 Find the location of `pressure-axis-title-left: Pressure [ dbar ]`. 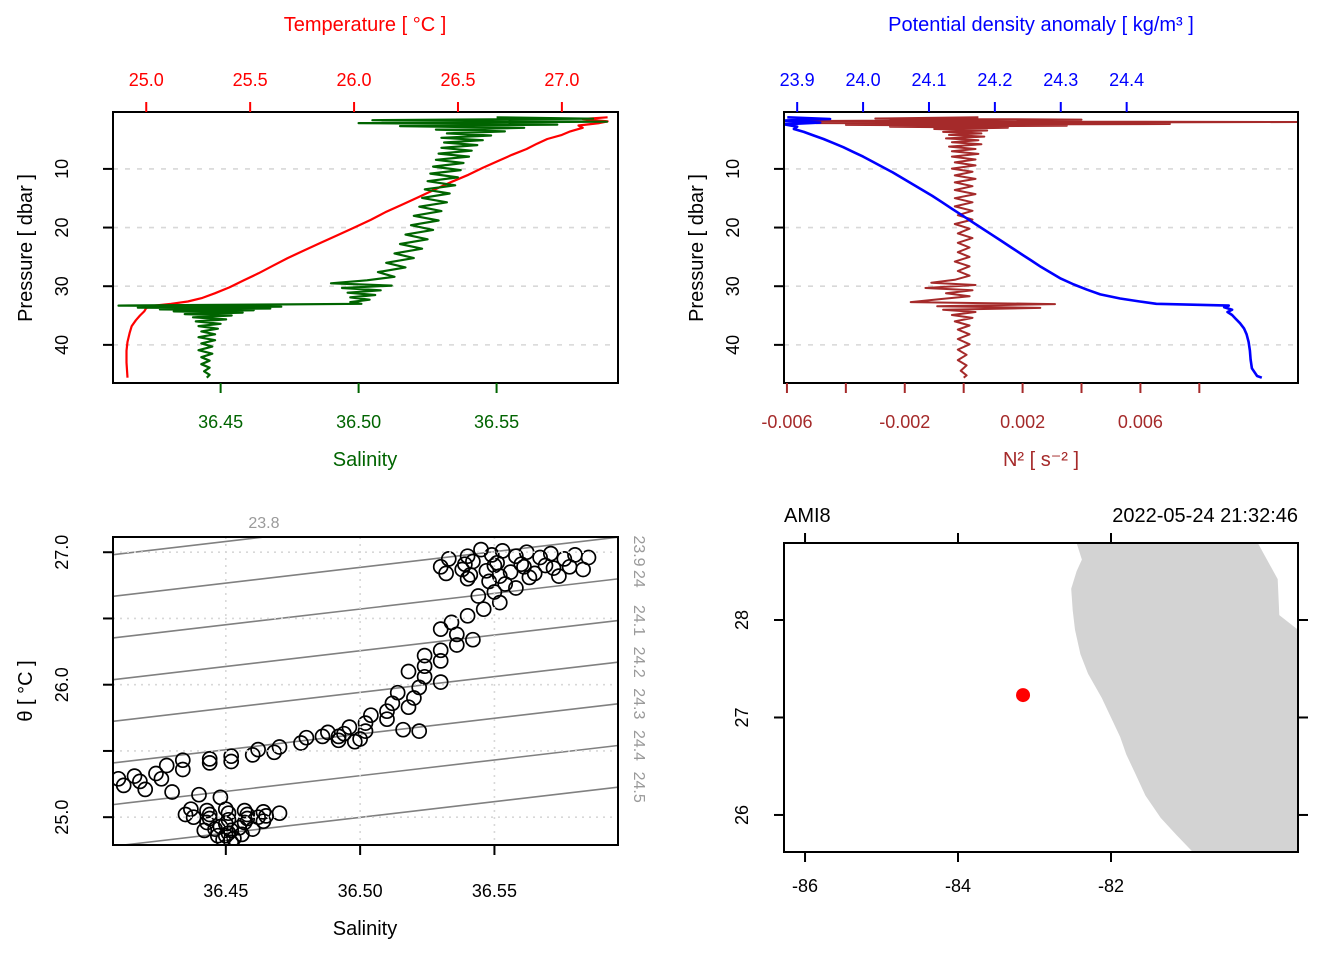

pressure-axis-title-left: Pressure [ dbar ] is located at coordinates (26, 248).